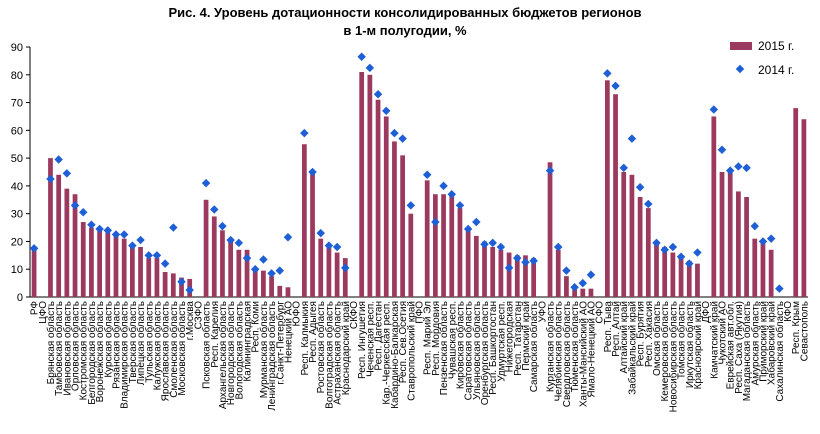  What do you see at coordinates (591, 349) in the screenshot?
I see `category-label: Ямало-Ненецкий АО` at bounding box center [591, 349].